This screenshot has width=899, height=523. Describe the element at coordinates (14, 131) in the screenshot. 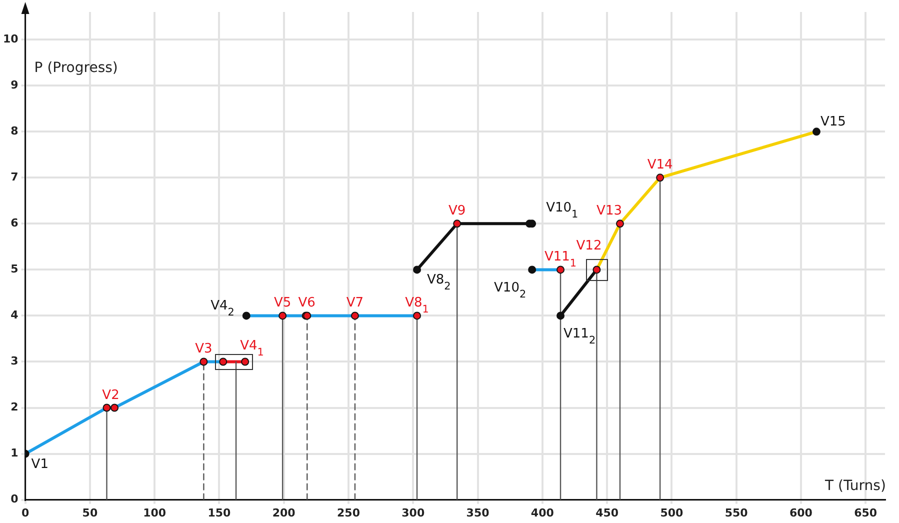

I see `y-tick-label: 8` at that location.